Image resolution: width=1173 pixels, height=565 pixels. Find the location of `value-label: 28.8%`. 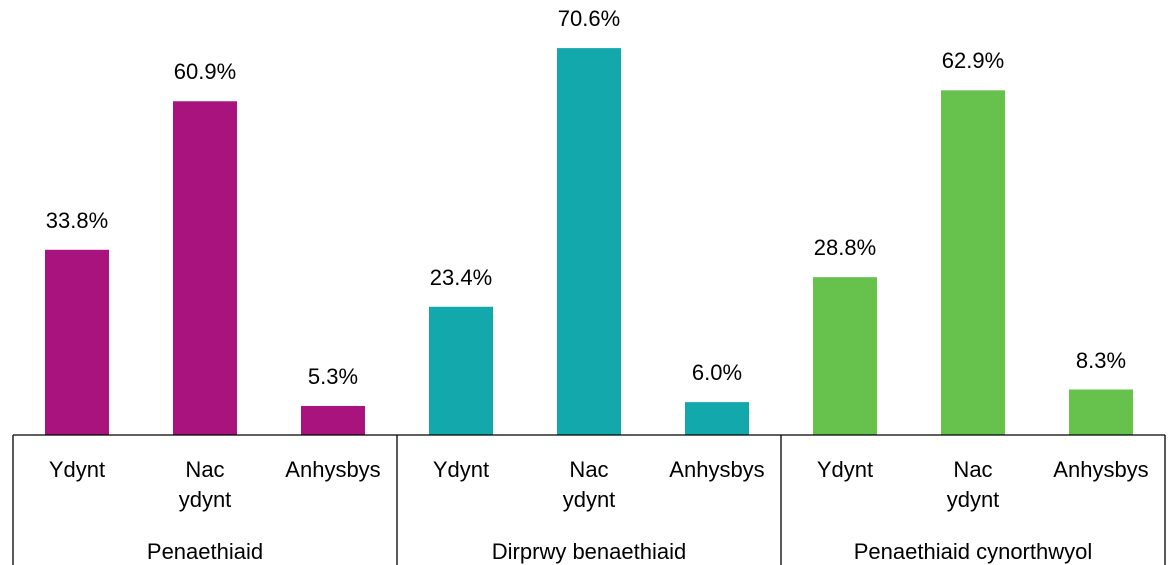

value-label: 28.8% is located at coordinates (845, 248).